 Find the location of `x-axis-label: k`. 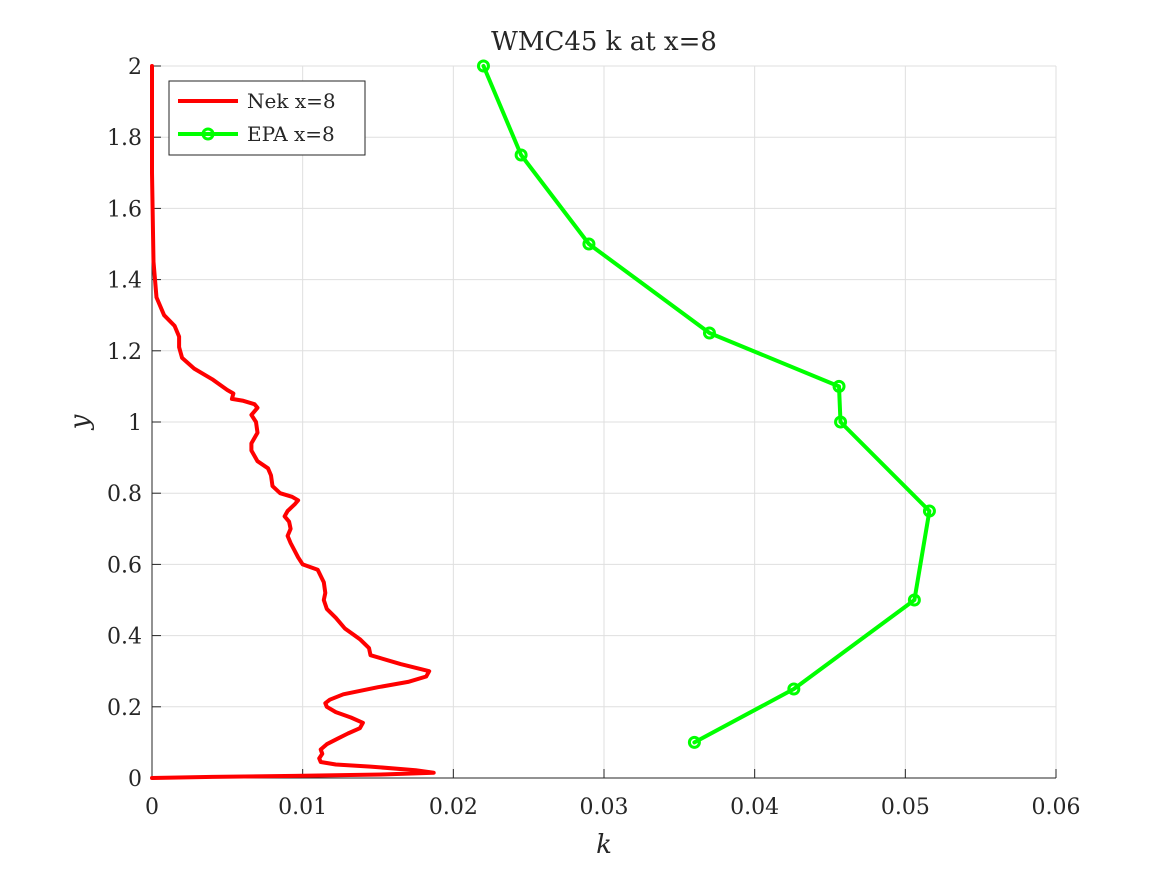

x-axis-label: k is located at coordinates (604, 845).